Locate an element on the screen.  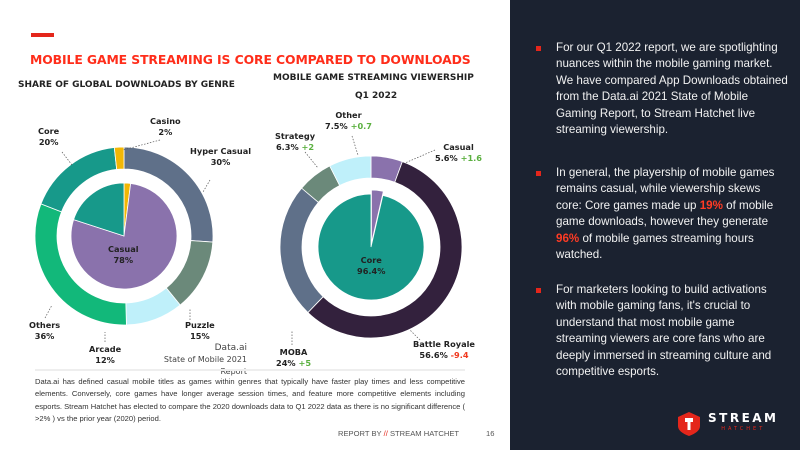
stream-hatchet-logo: STREAM HATCHET is located at coordinates (728, 424).